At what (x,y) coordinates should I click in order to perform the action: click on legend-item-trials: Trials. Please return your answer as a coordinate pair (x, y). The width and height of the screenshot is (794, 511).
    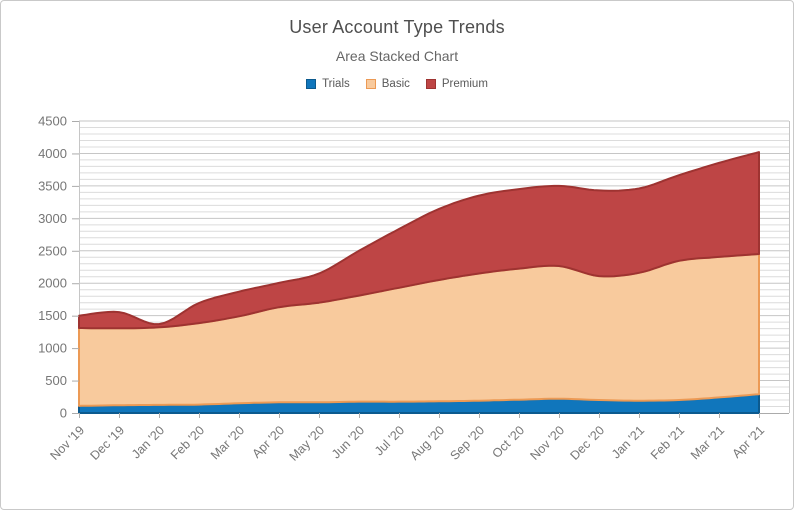
    Looking at the image, I should click on (328, 84).